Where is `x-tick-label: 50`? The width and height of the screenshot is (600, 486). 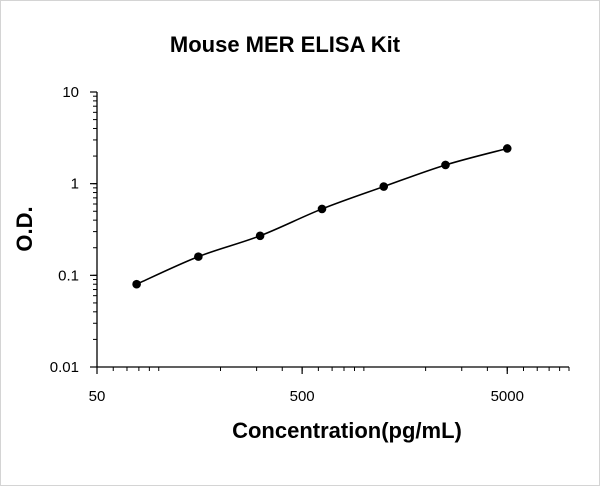 x-tick-label: 50 is located at coordinates (97, 396).